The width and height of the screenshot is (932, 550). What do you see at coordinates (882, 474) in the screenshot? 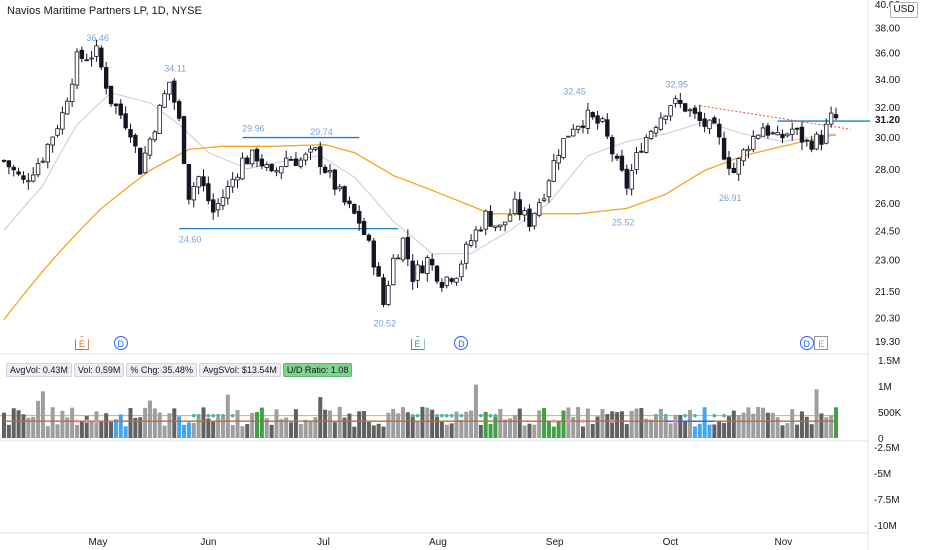
I see `rs-axis-tick: -5M` at bounding box center [882, 474].